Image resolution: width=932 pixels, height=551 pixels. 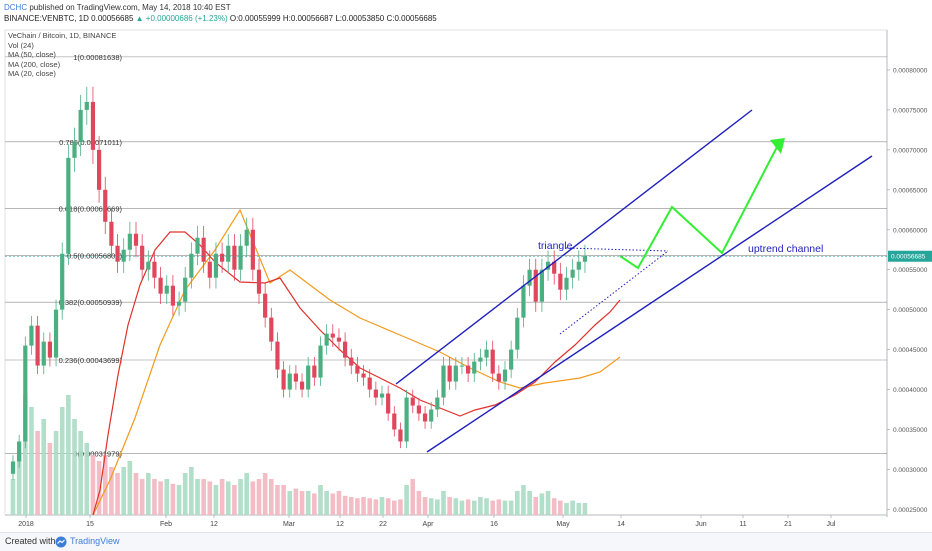 I want to click on x-tick-label: 15, so click(x=90, y=524).